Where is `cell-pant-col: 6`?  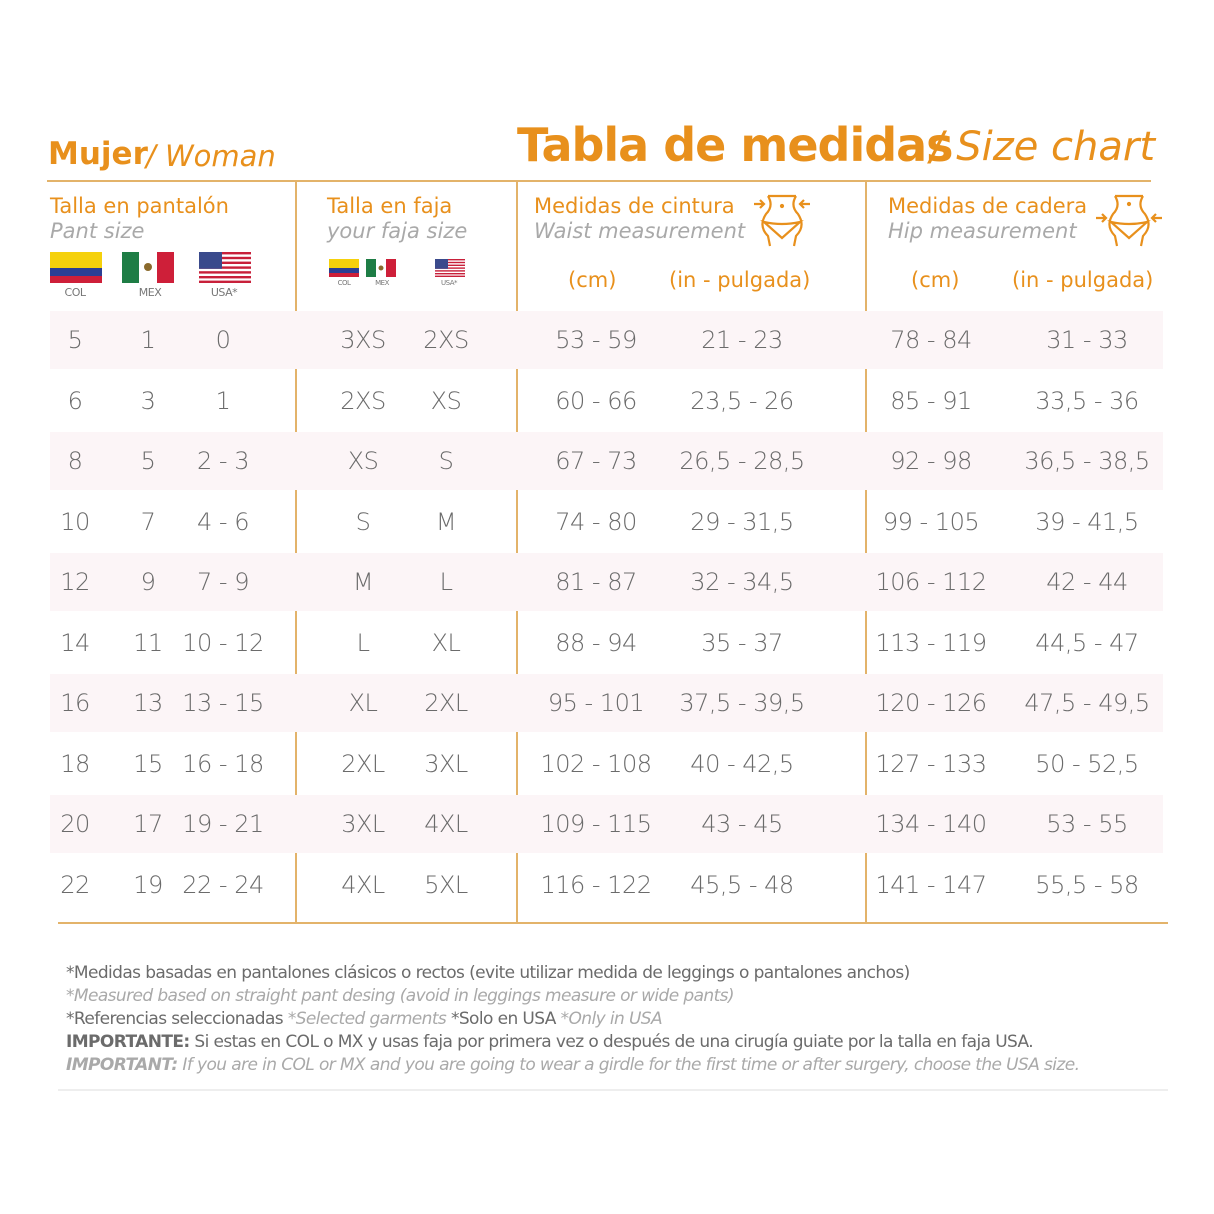 cell-pant-col: 6 is located at coordinates (75, 400).